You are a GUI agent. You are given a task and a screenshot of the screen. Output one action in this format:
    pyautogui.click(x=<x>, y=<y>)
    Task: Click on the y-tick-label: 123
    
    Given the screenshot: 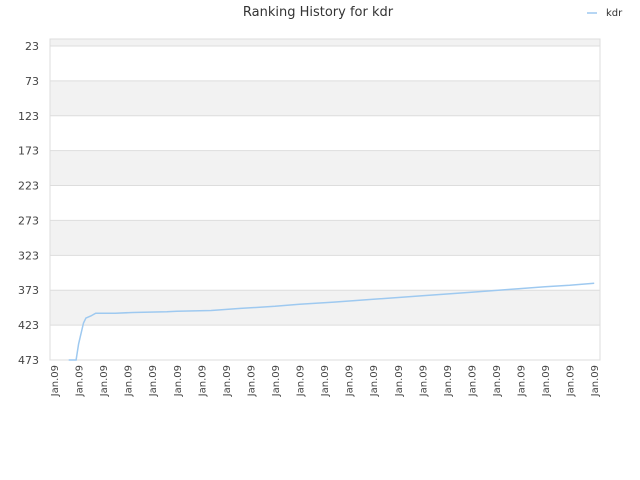 What is the action you would take?
    pyautogui.click(x=28, y=116)
    